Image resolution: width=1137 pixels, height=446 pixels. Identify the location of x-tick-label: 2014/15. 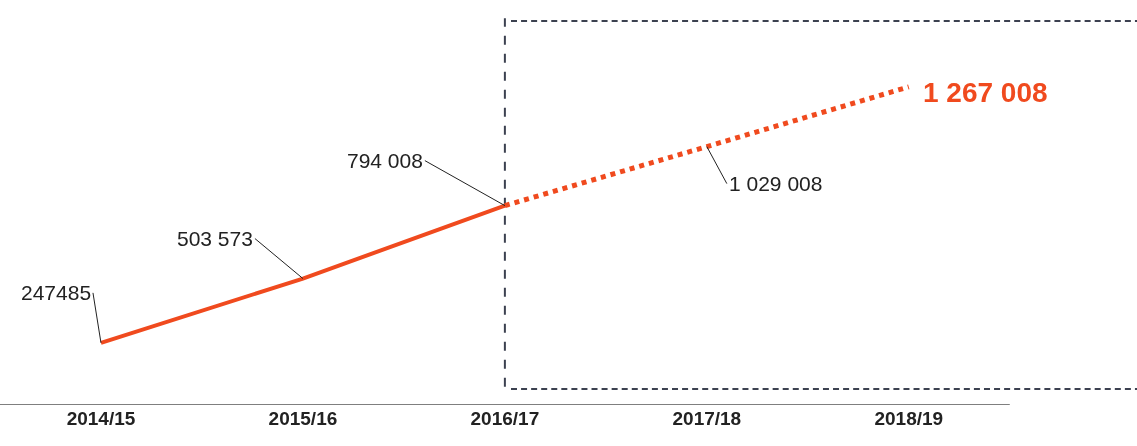
(101, 418).